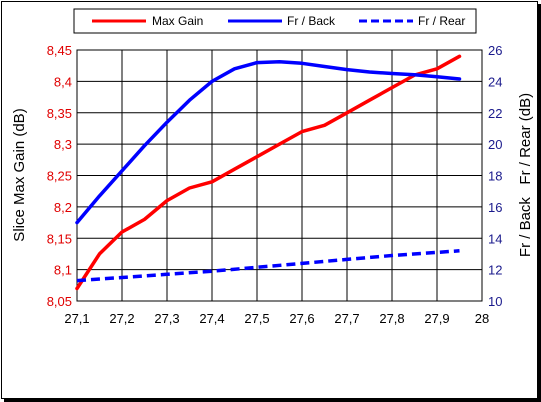 The image size is (541, 402). I want to click on x-tick-label: 27,5, so click(256, 318).